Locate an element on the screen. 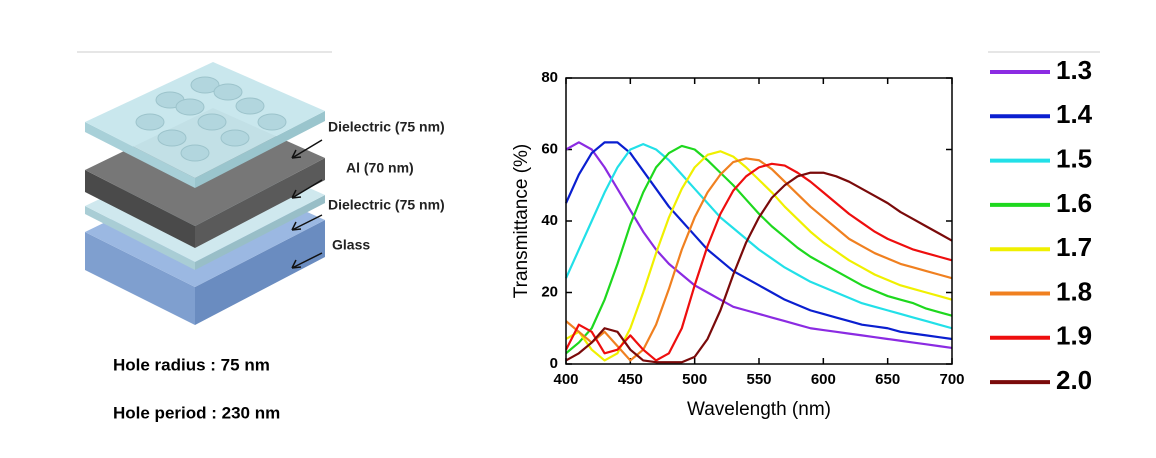 This screenshot has height=458, width=1156. note: Hole radius : 75 nm is located at coordinates (191, 364).